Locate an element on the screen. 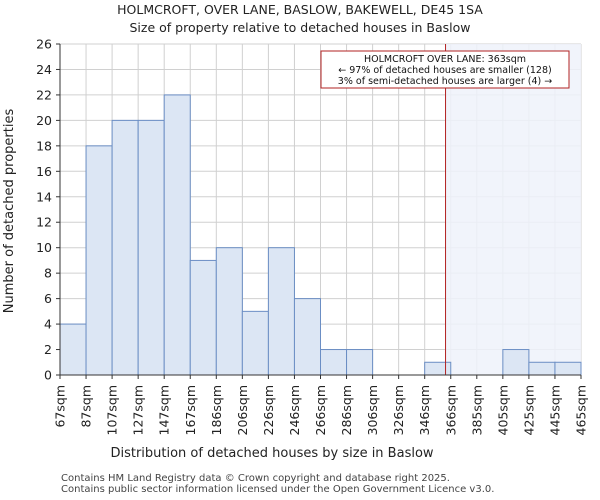 The height and width of the screenshot is (500, 600). x-tick-label: 206sqm is located at coordinates (242, 410).